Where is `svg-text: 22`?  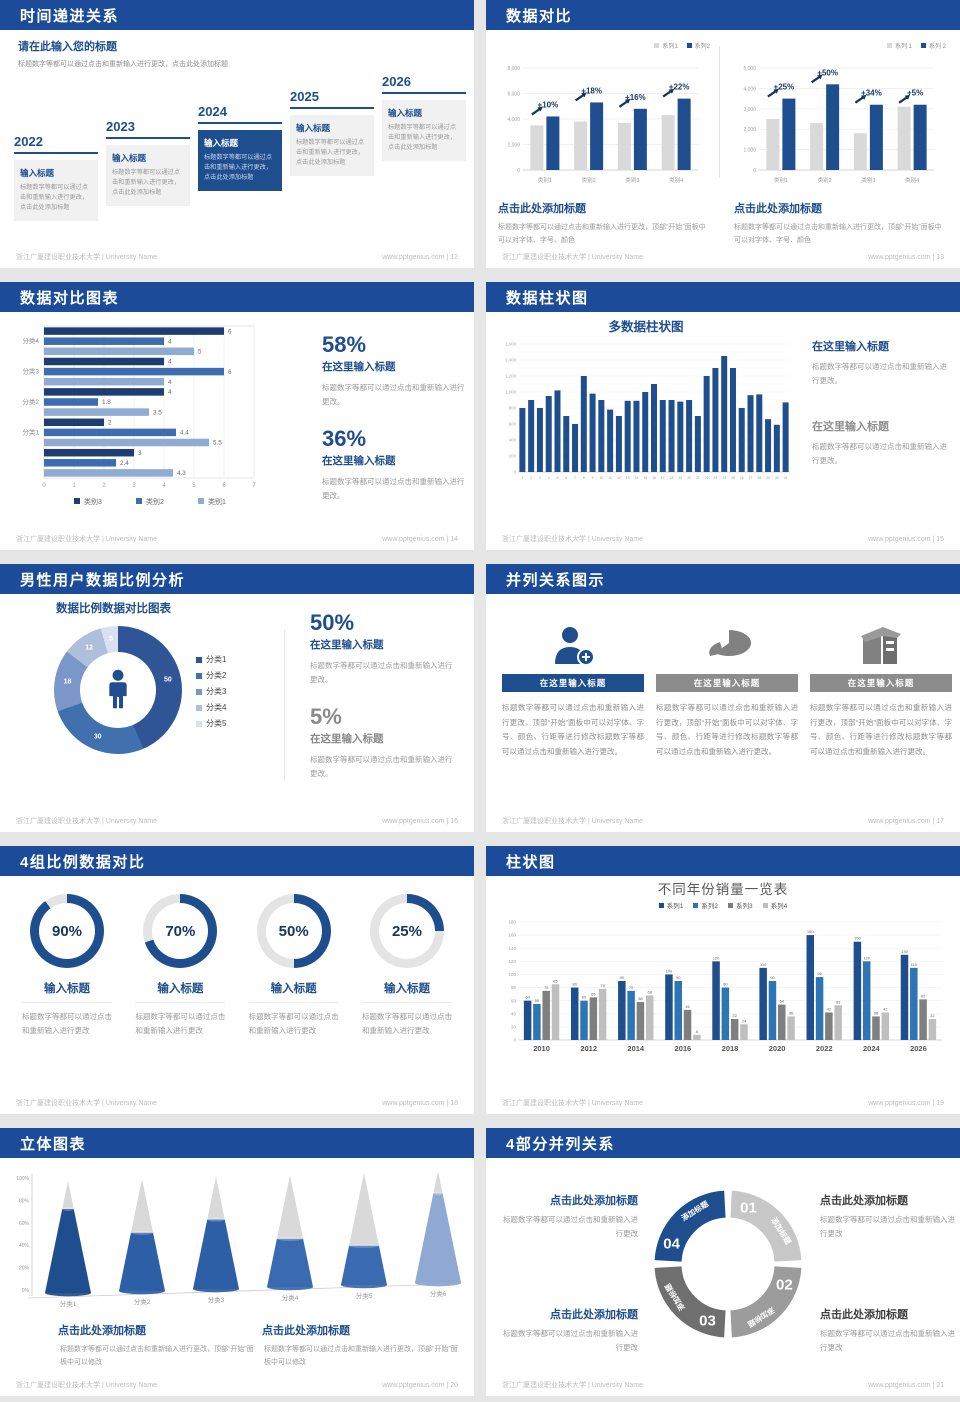 svg-text: 22 is located at coordinates (707, 478).